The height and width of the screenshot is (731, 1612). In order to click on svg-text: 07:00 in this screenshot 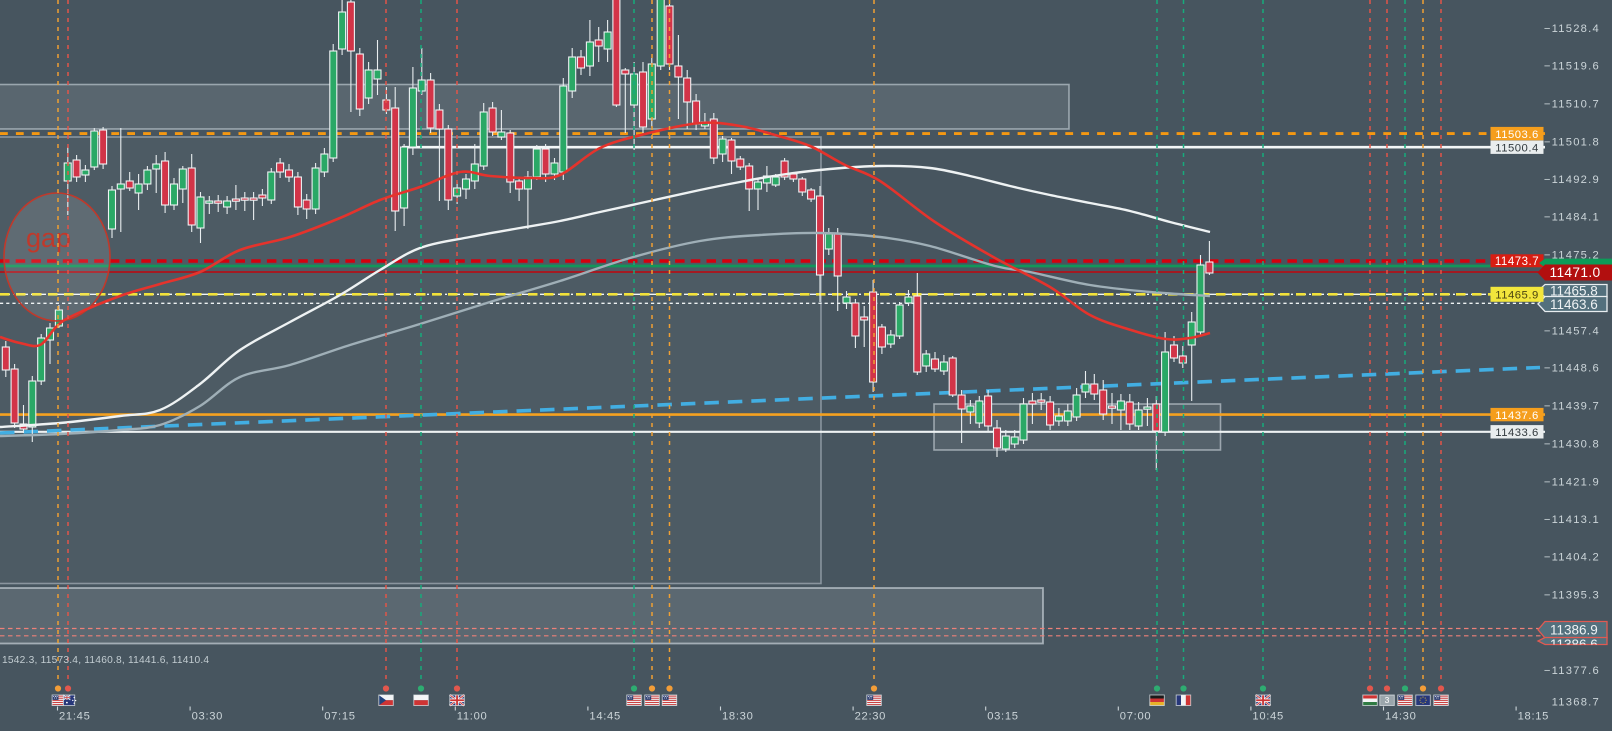, I will do `click(1136, 717)`.